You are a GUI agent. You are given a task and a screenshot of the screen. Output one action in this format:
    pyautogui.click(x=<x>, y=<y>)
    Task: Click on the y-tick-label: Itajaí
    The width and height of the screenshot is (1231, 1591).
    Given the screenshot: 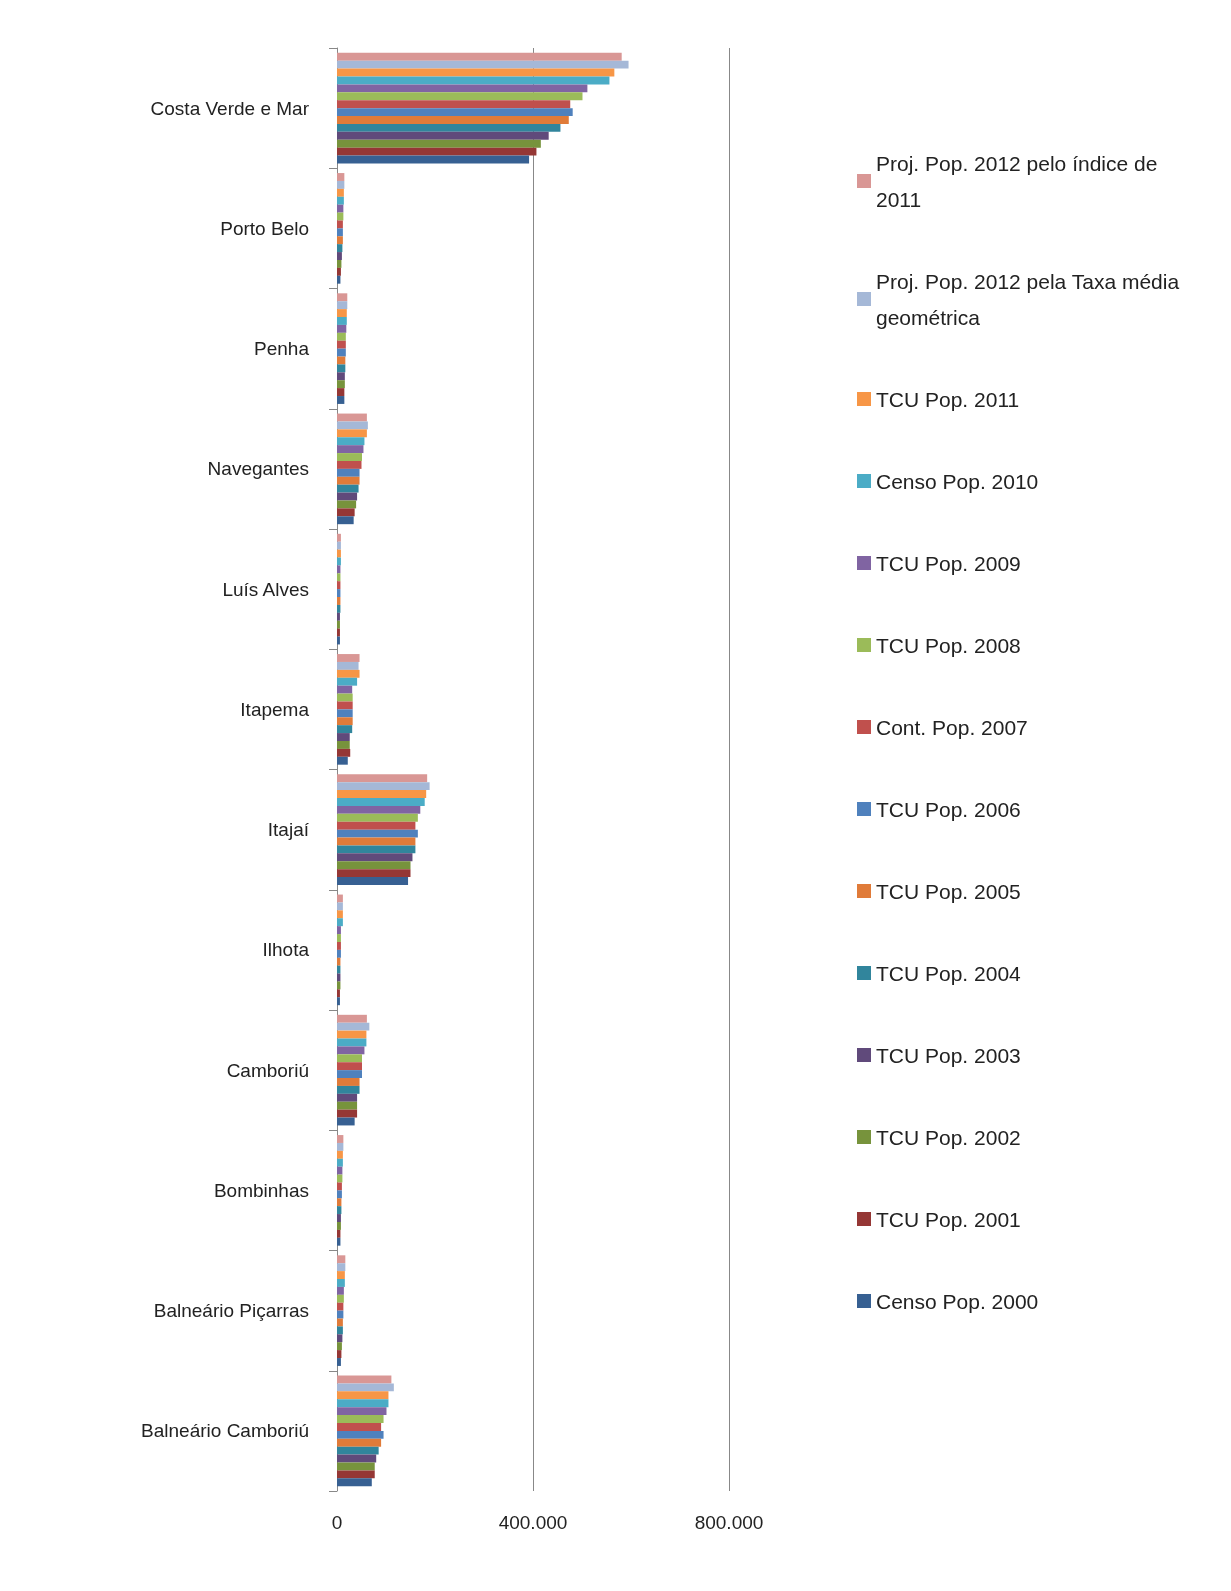 What is the action you would take?
    pyautogui.click(x=288, y=830)
    